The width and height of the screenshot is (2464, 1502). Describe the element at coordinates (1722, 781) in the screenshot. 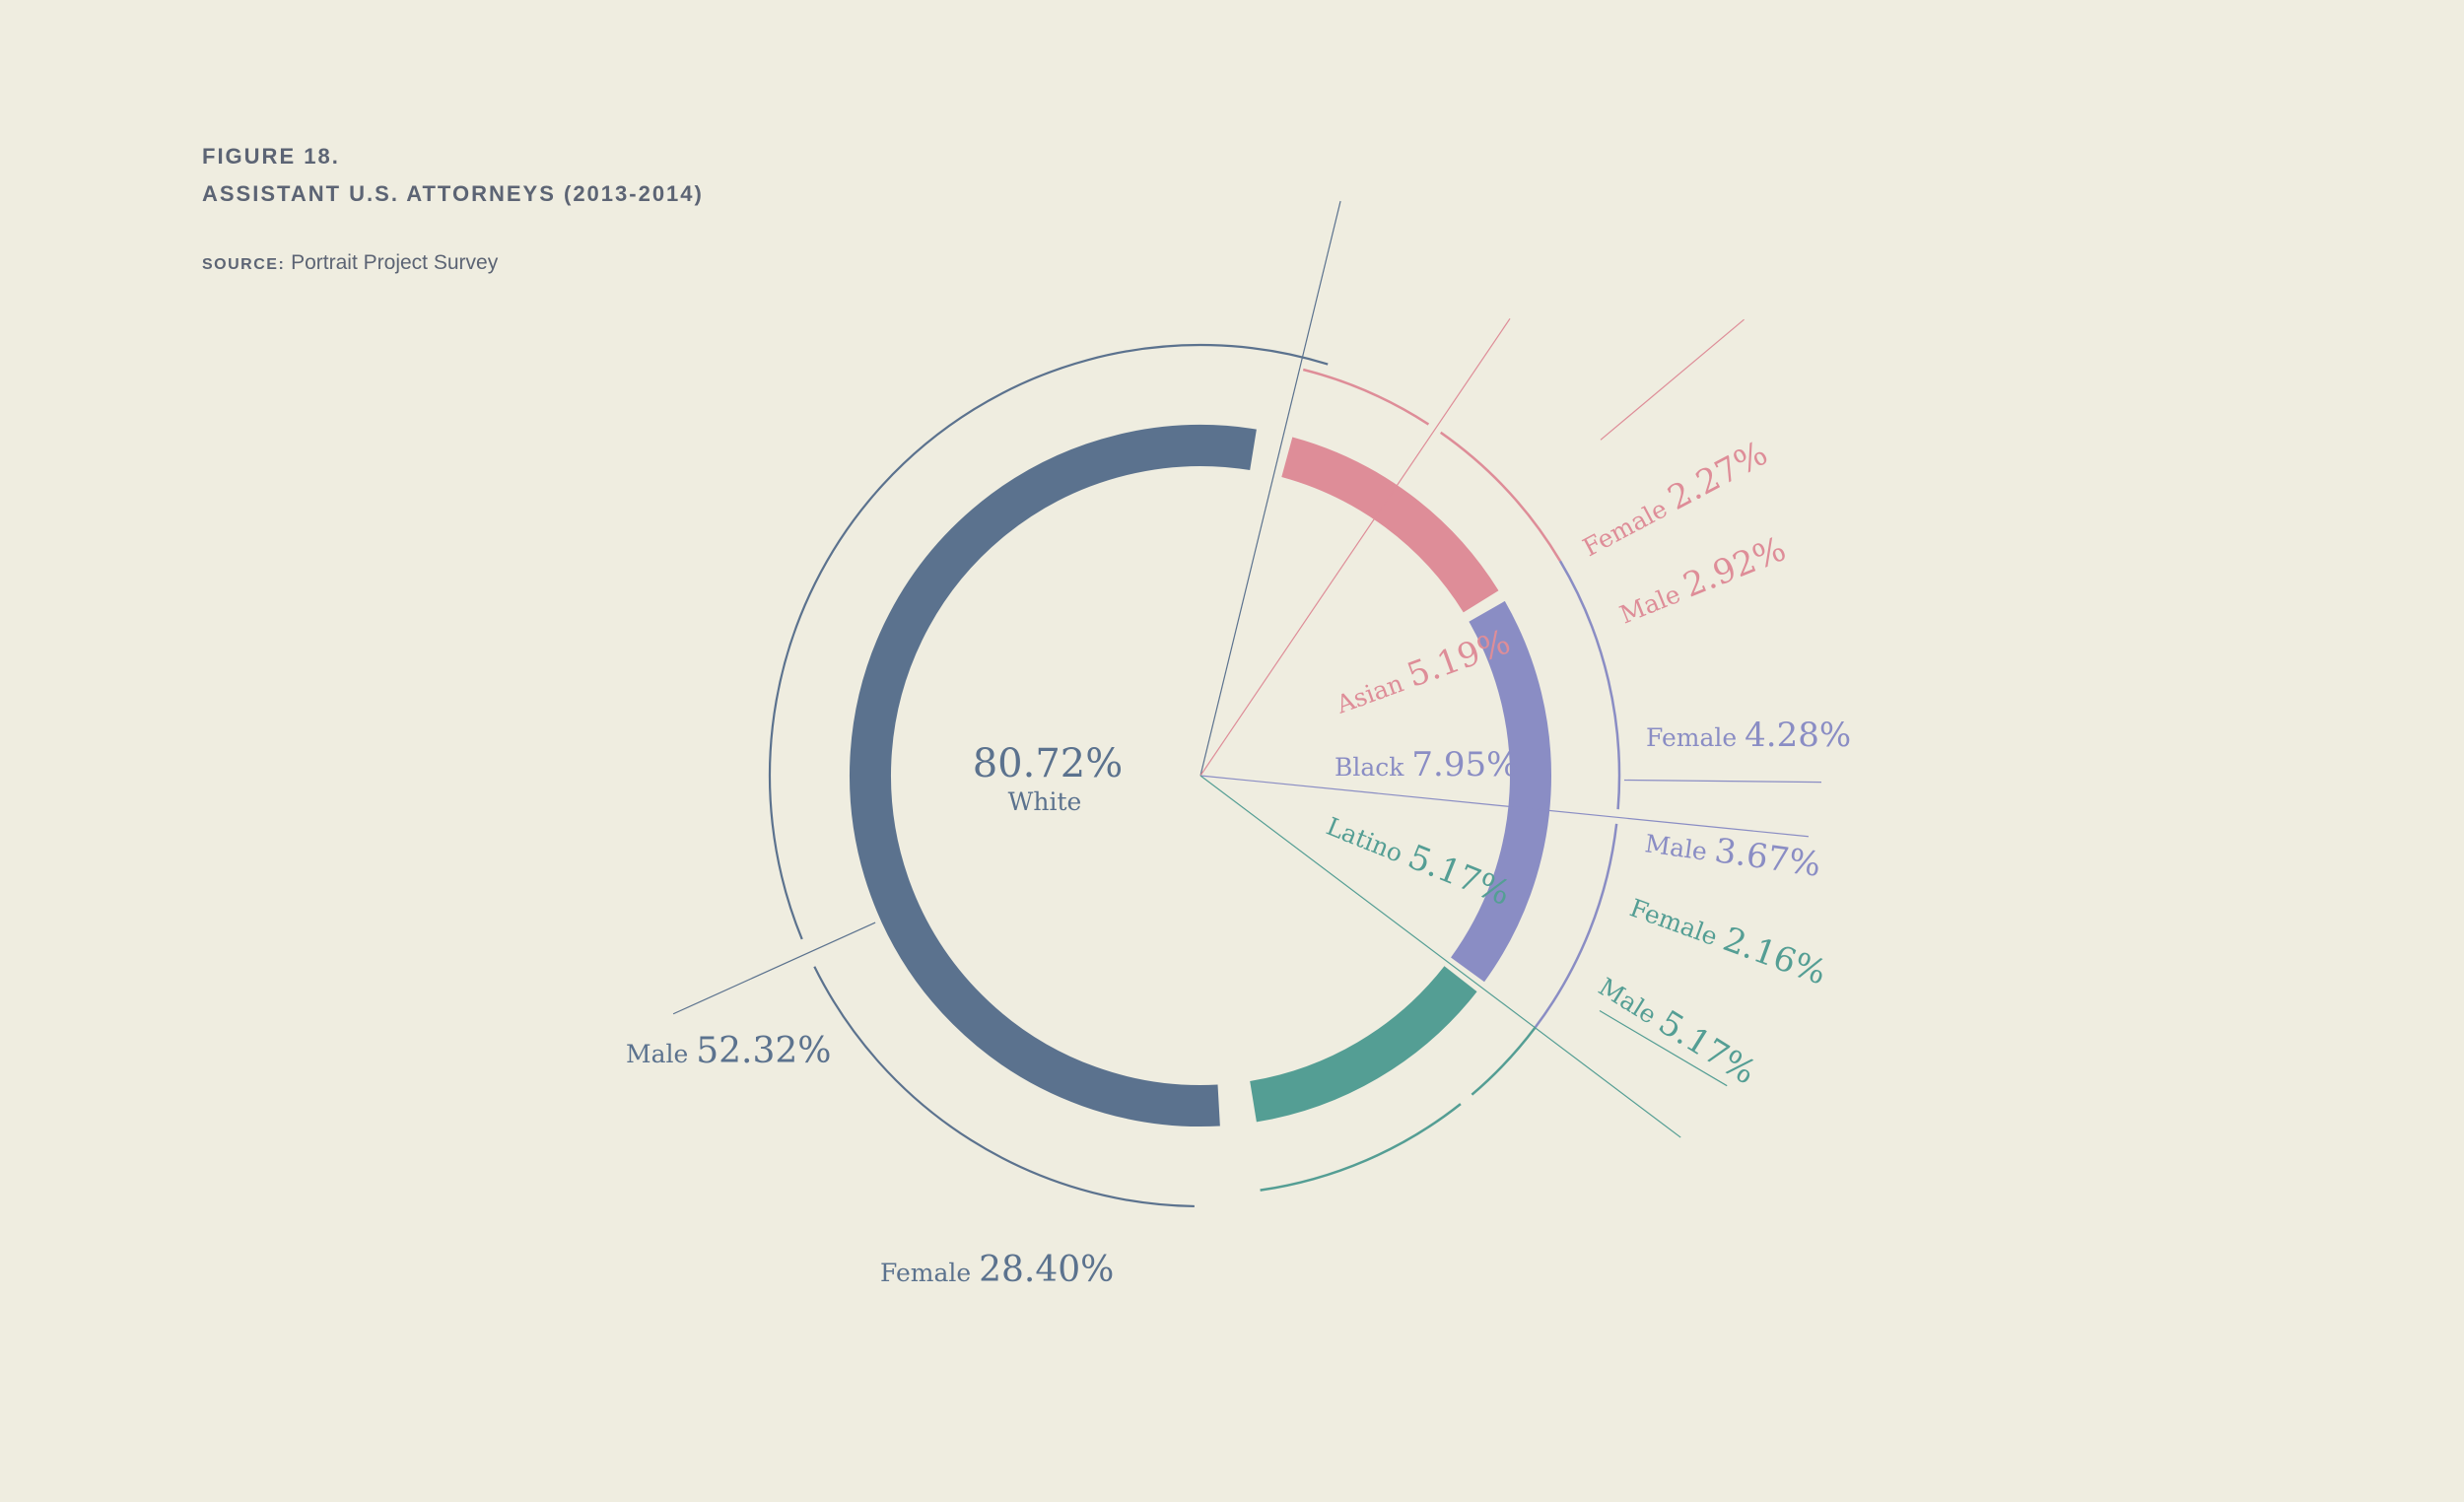

I see `leader-black-female` at that location.